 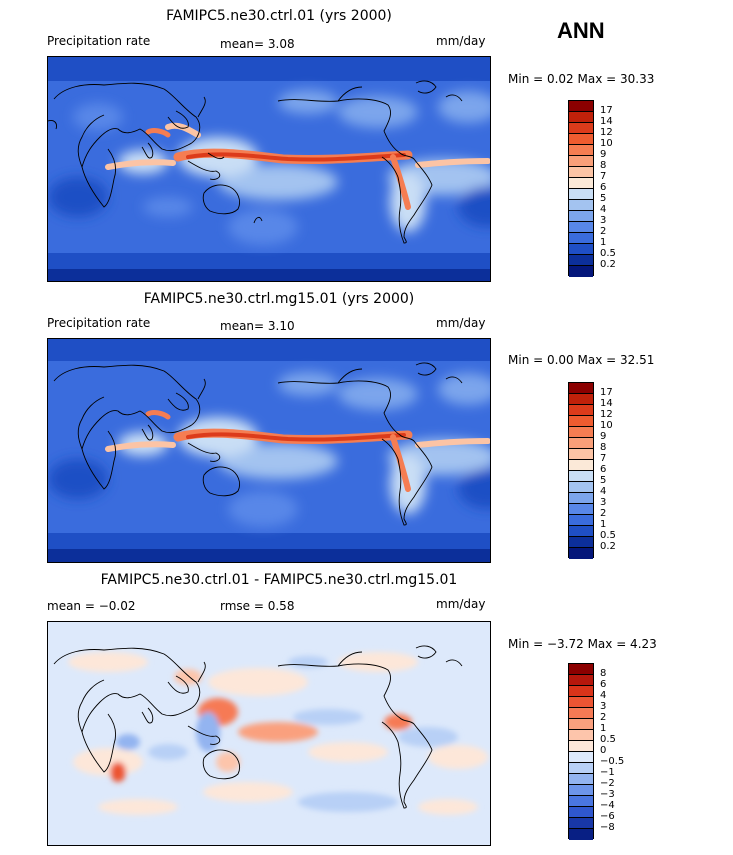 I want to click on panel1-minmax: Min = 0.02 Max = 30.33, so click(x=581, y=79).